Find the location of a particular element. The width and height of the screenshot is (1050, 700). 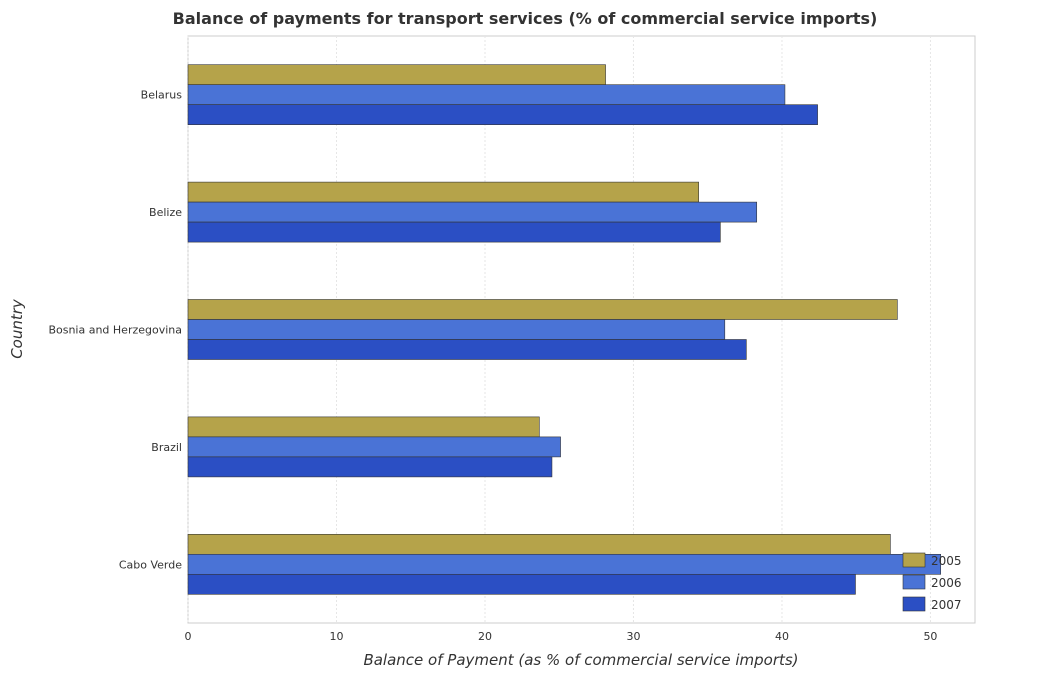

x-tick-label: 10 is located at coordinates (336, 636).